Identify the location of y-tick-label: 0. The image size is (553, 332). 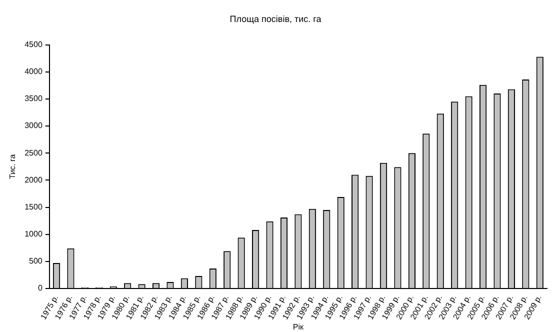
(40, 288).